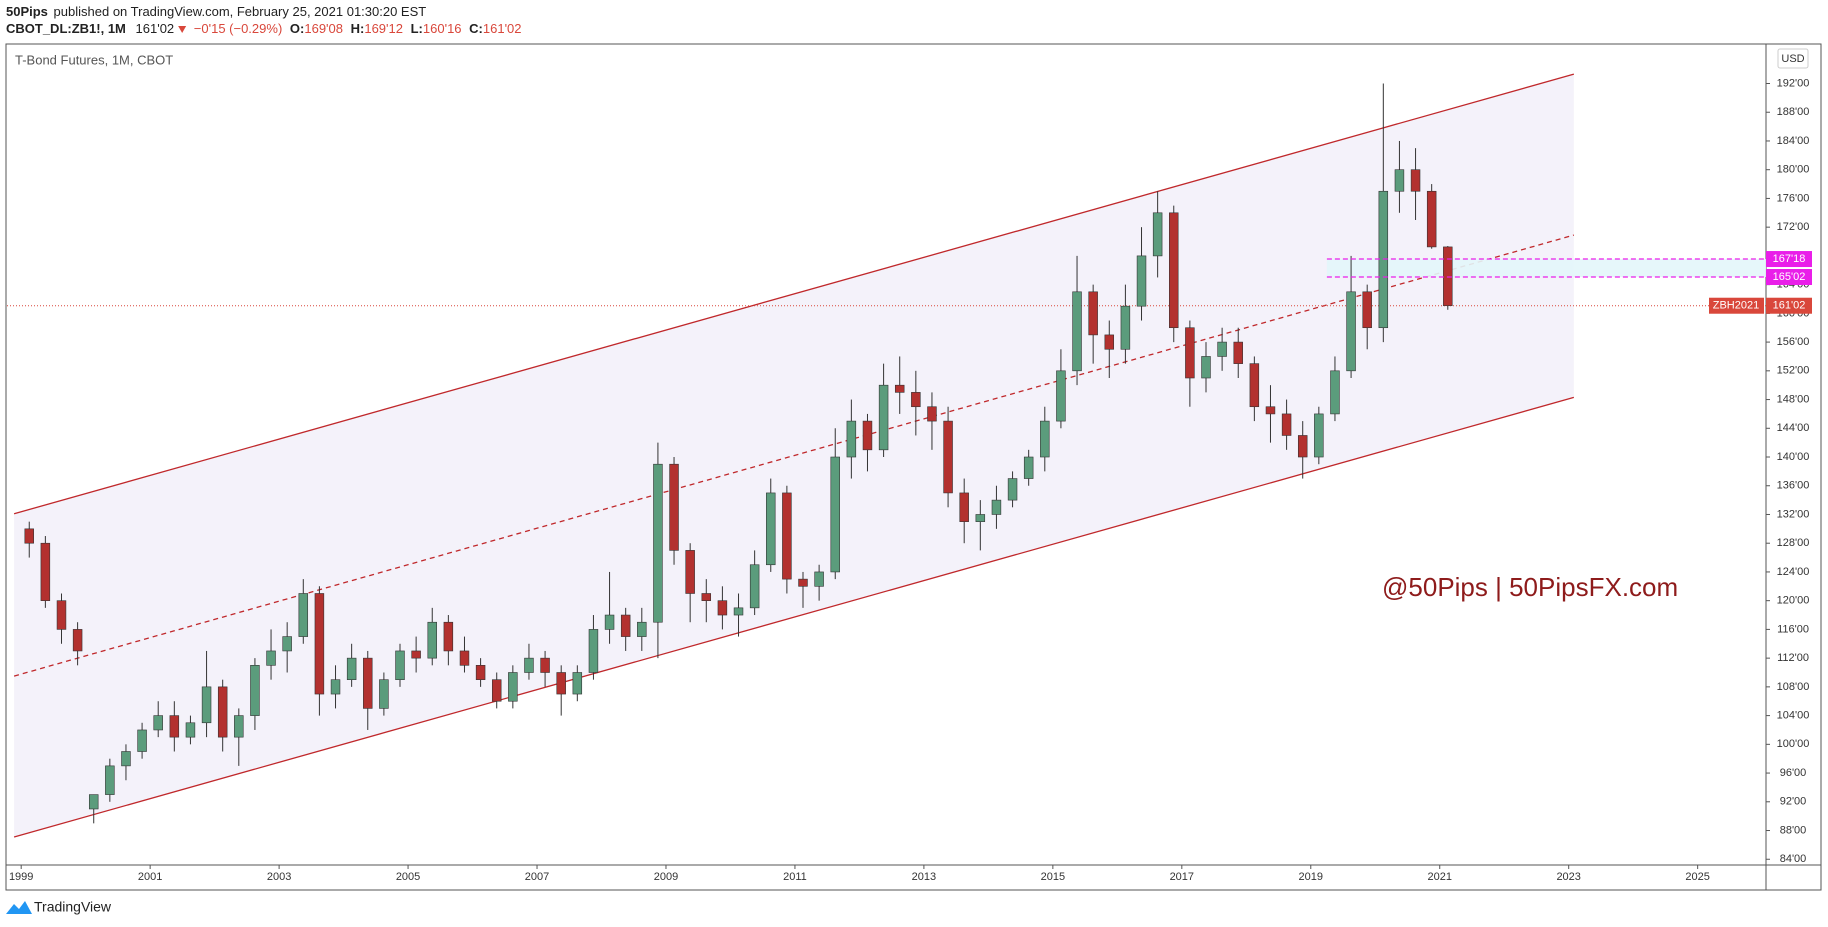  I want to click on last-price-tag, so click(1789, 305).